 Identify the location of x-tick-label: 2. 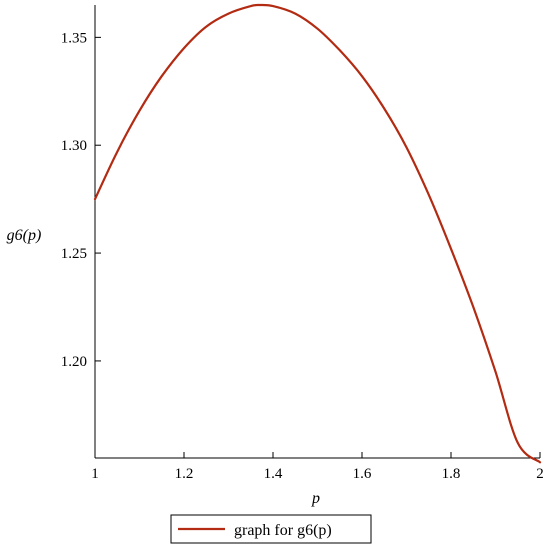
(540, 474).